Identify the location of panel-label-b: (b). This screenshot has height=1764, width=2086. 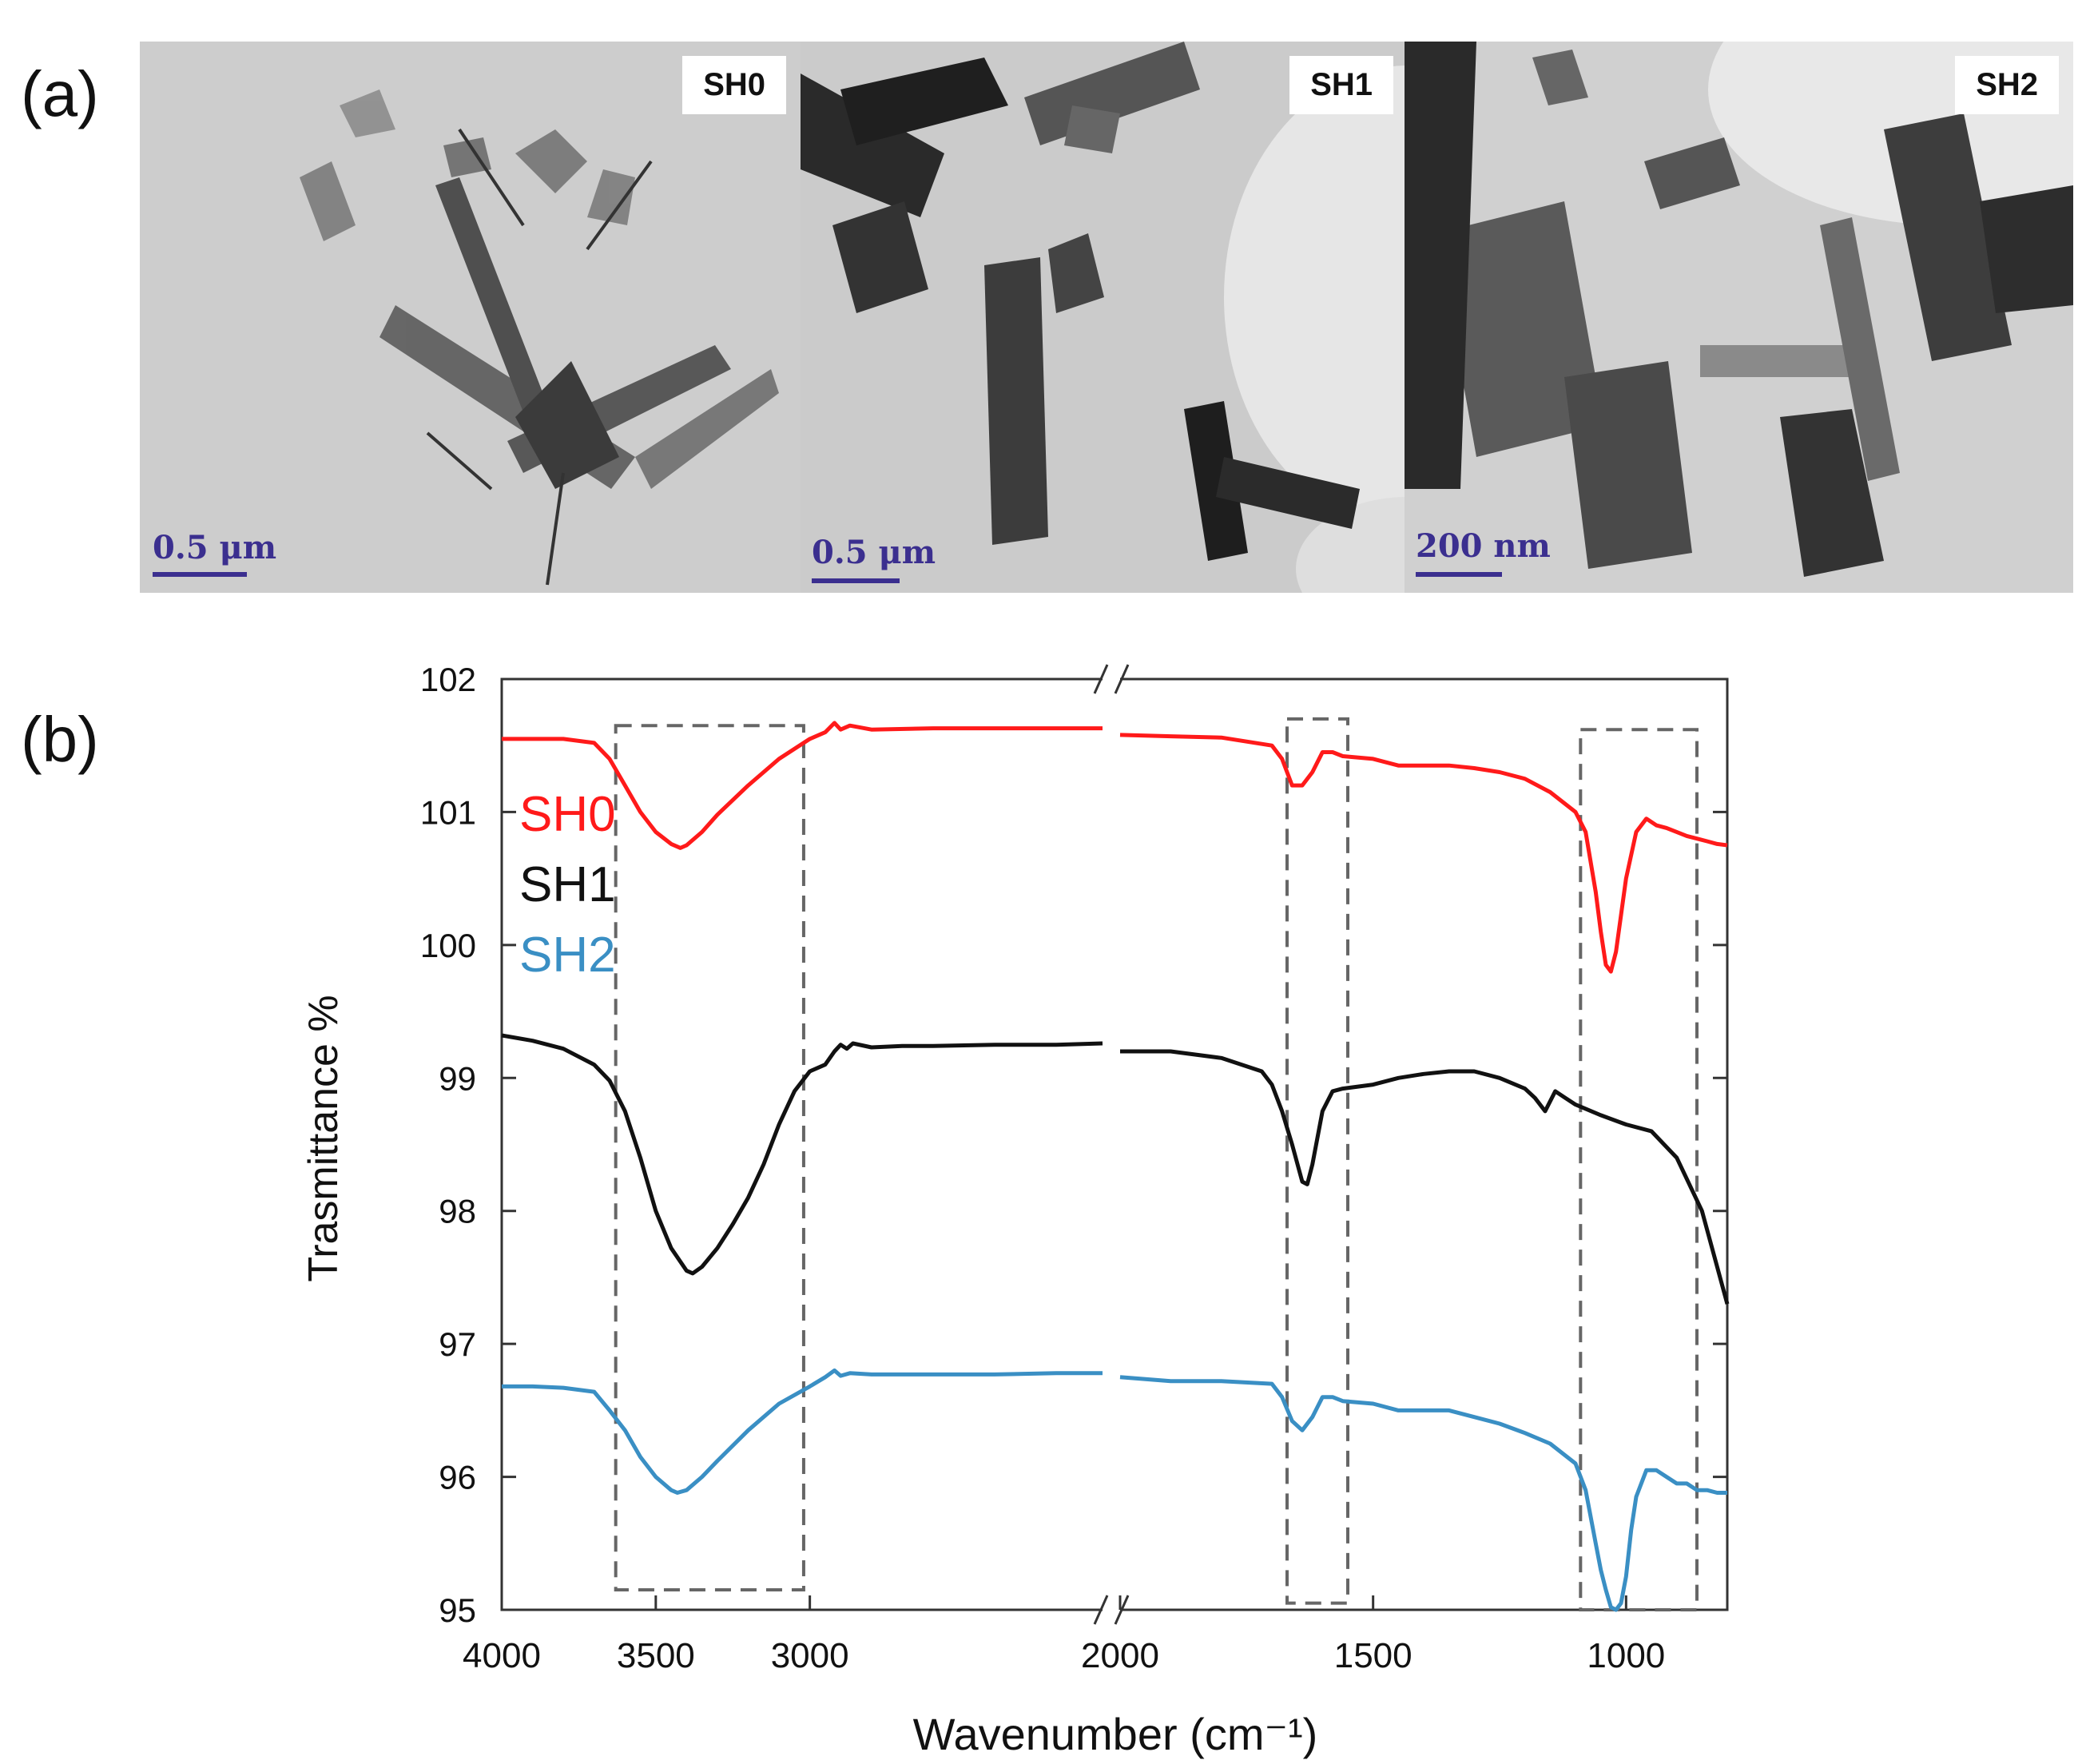
(60, 740).